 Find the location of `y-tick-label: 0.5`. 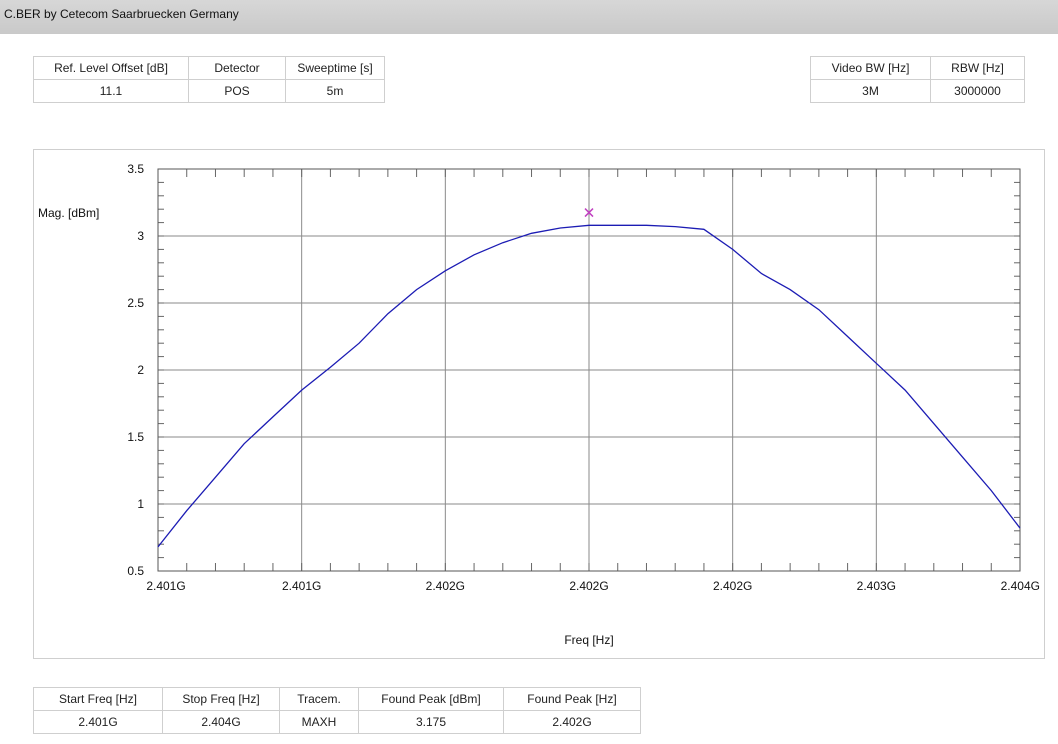

y-tick-label: 0.5 is located at coordinates (135, 571).